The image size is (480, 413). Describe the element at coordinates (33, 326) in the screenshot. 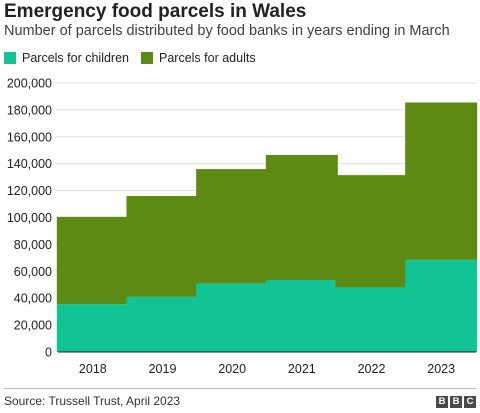

I see `y-tick-label: 20,000` at that location.